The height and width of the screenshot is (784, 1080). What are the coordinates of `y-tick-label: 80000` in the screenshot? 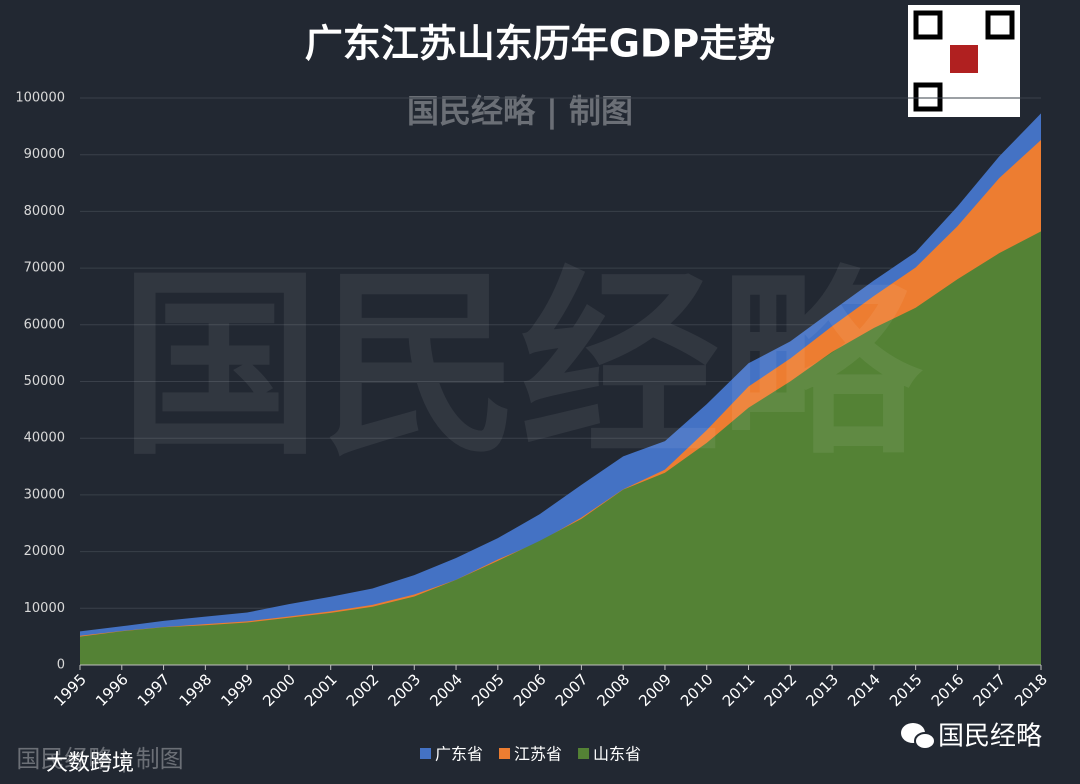 It's located at (44, 211).